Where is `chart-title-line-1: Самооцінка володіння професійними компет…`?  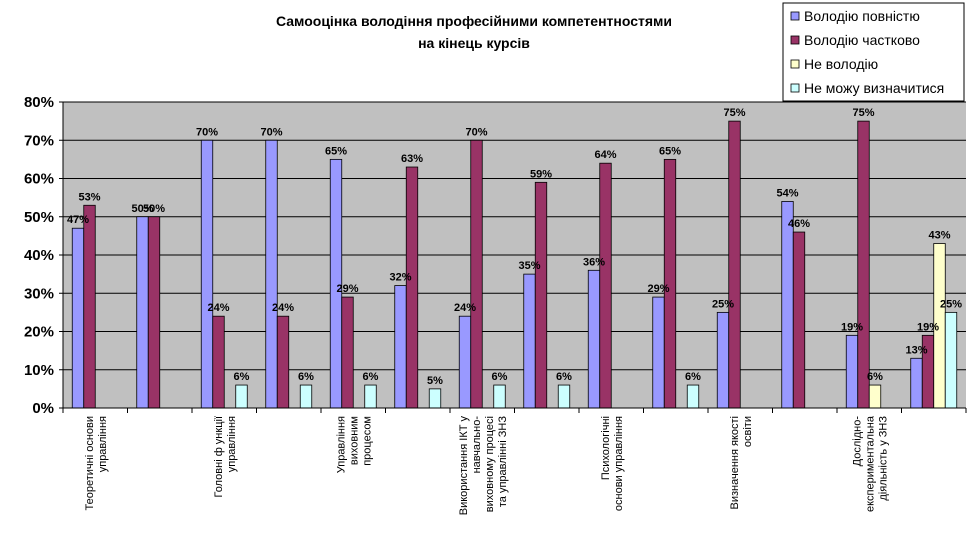
chart-title-line-1: Самооцінка володіння професійними компет… is located at coordinates (474, 21).